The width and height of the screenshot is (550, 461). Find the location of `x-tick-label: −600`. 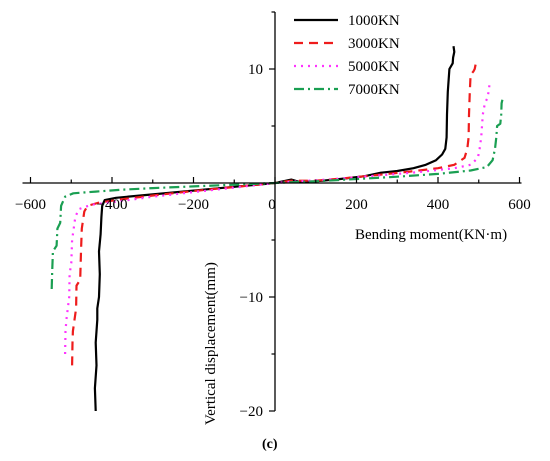

x-tick-label: −600 is located at coordinates (30, 205).